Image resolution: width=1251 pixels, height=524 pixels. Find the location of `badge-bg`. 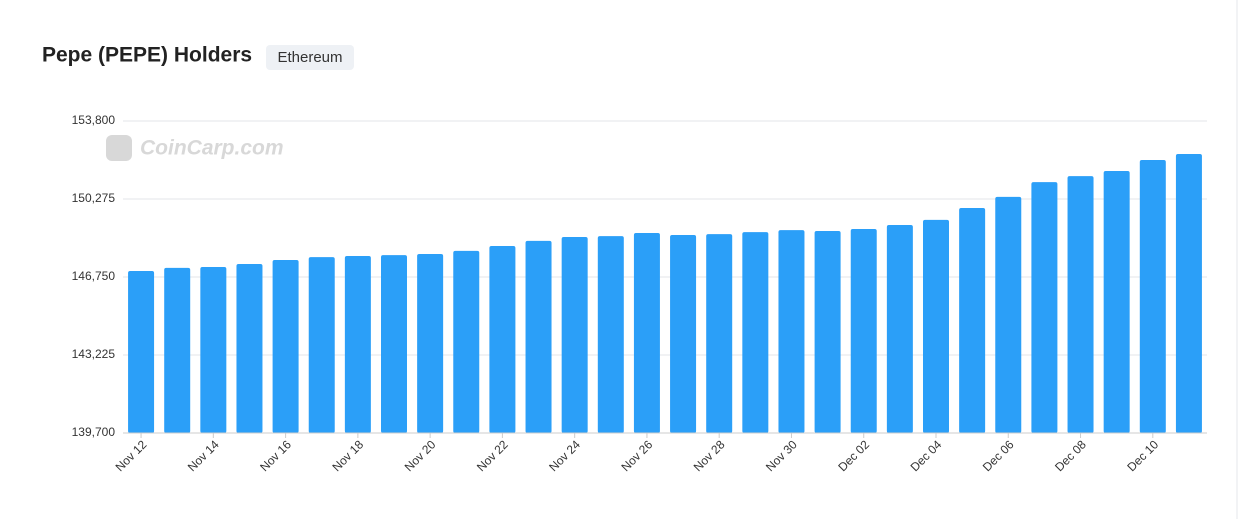

badge-bg is located at coordinates (310, 57).